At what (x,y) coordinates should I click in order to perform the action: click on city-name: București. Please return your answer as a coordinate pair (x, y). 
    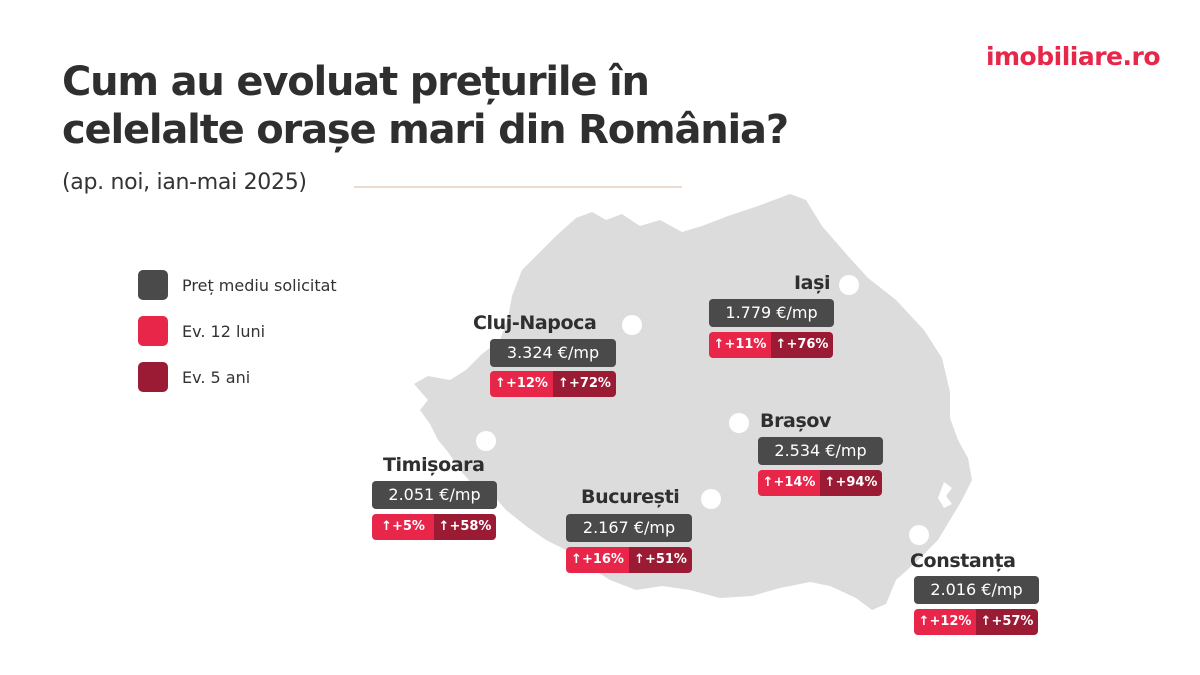
    Looking at the image, I should click on (630, 497).